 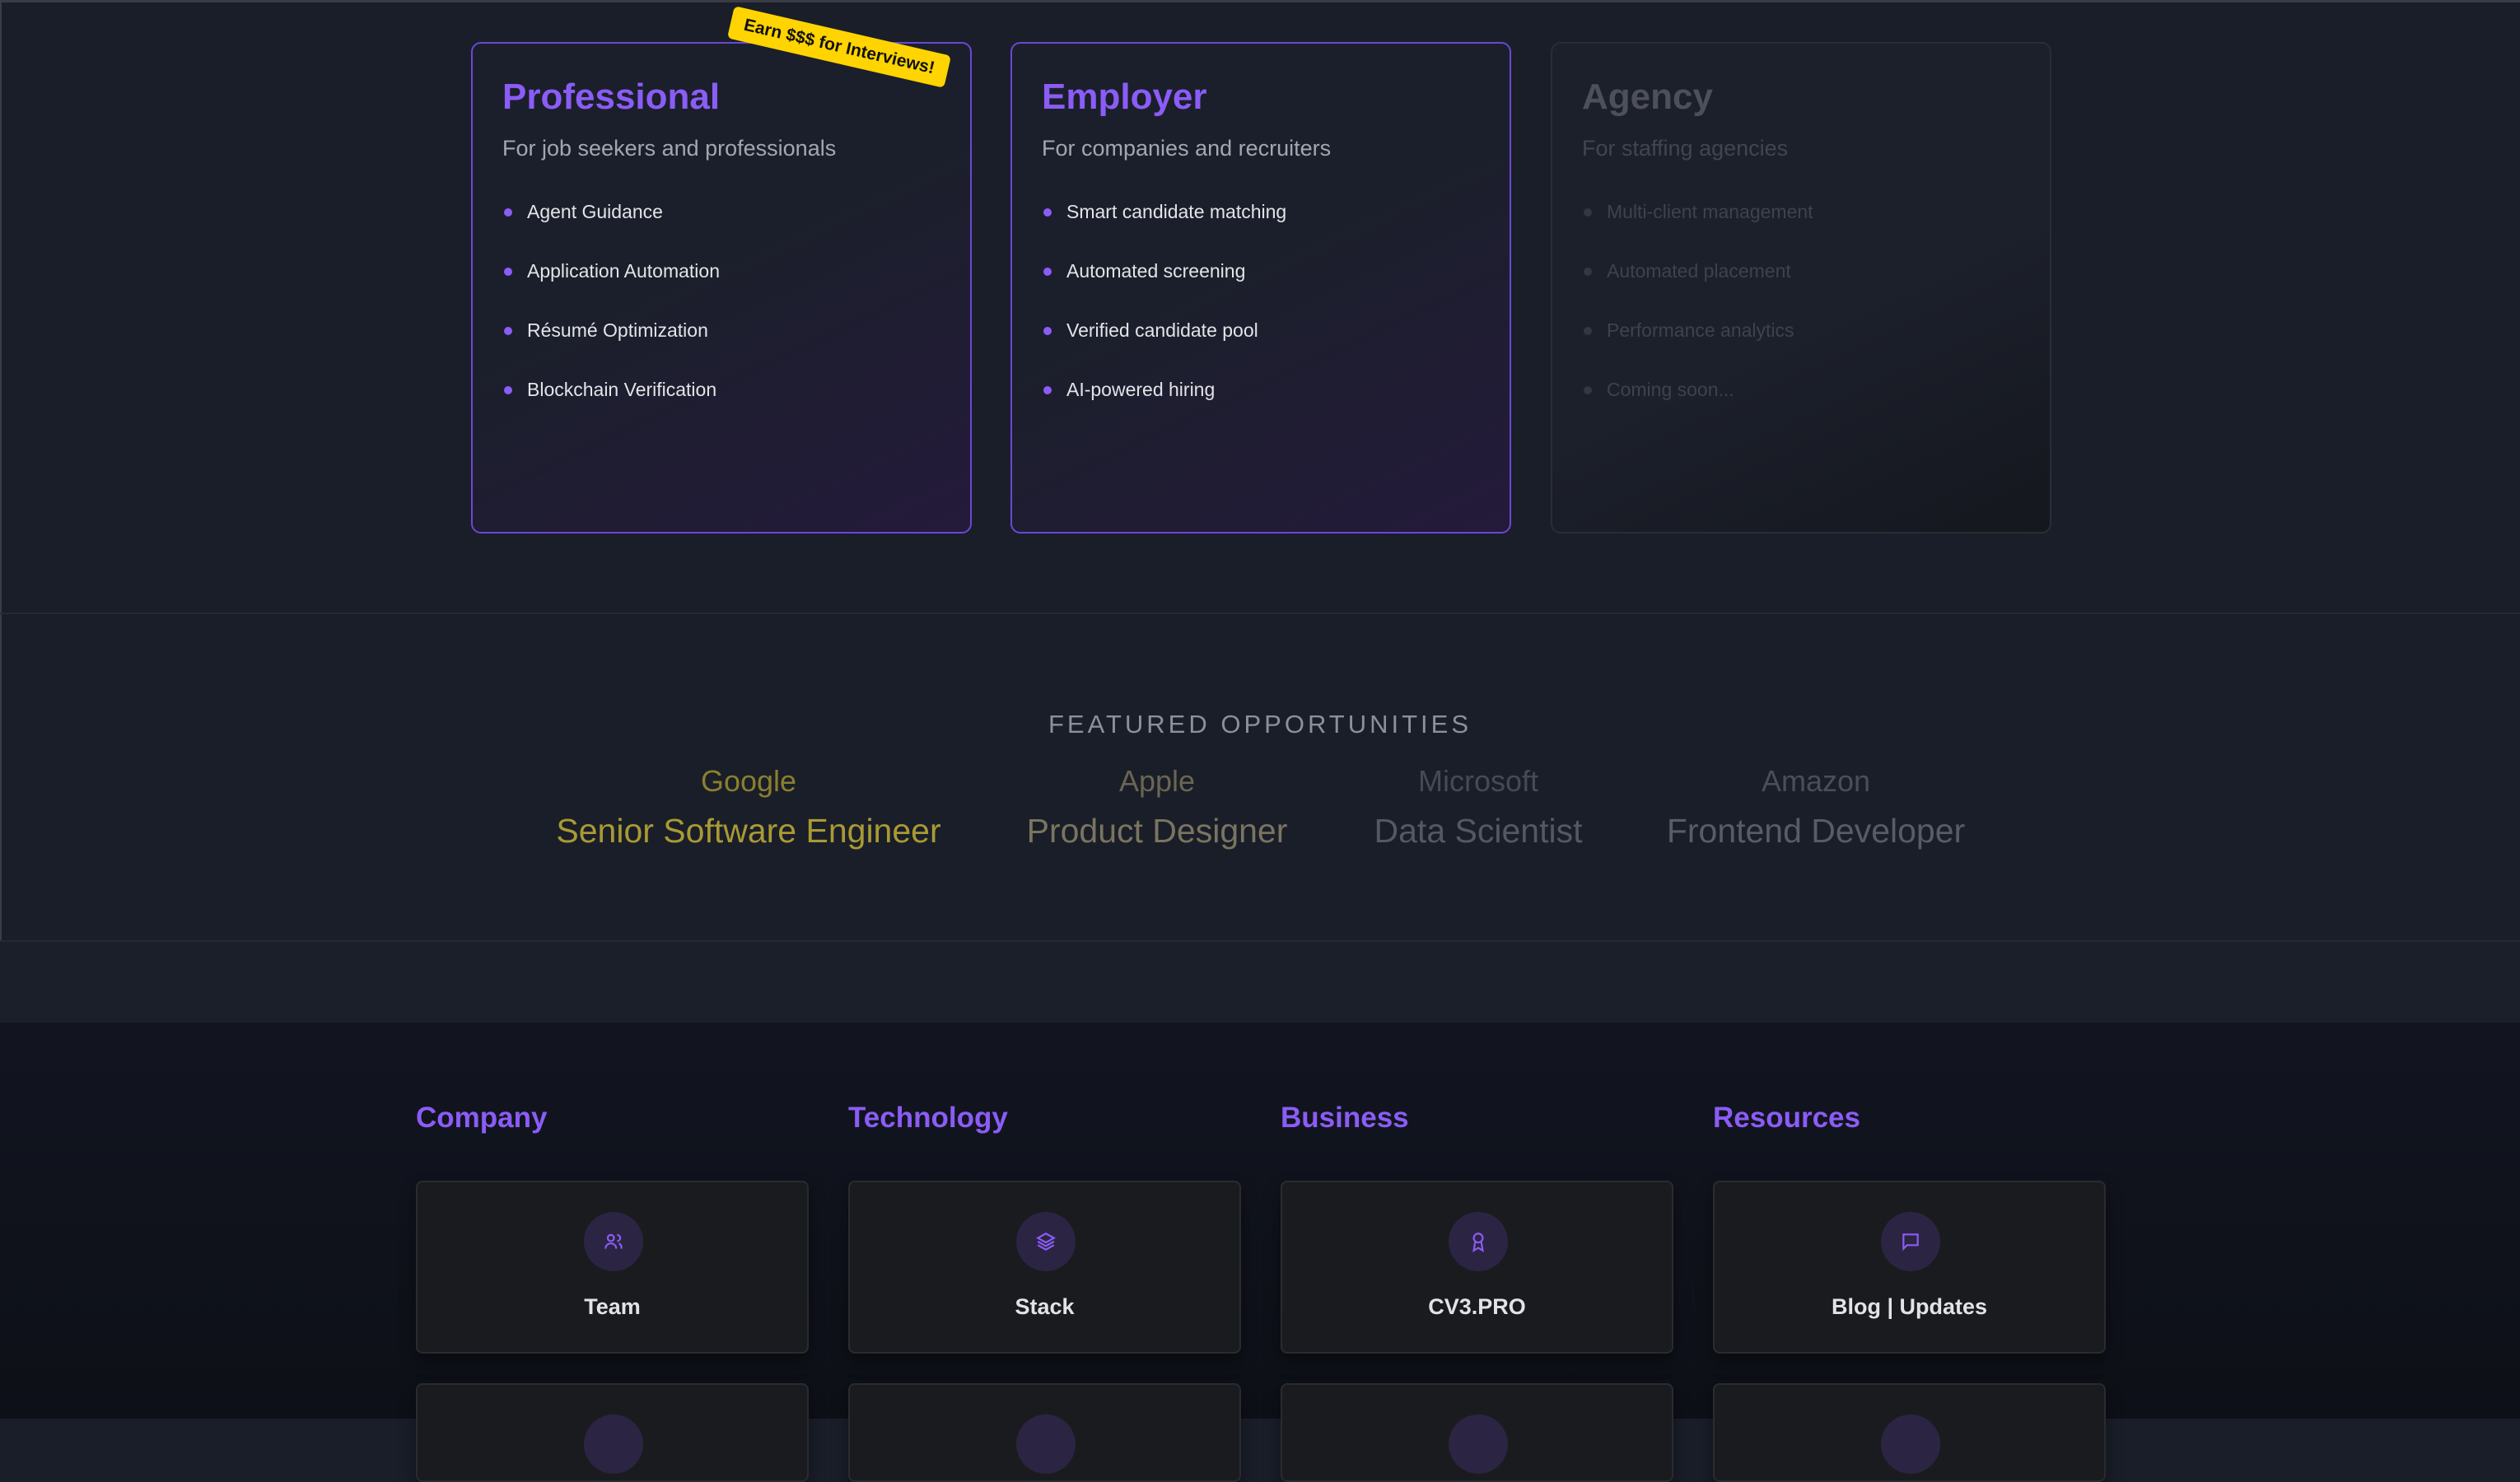 What do you see at coordinates (1910, 1241) in the screenshot?
I see `message-square-icon` at bounding box center [1910, 1241].